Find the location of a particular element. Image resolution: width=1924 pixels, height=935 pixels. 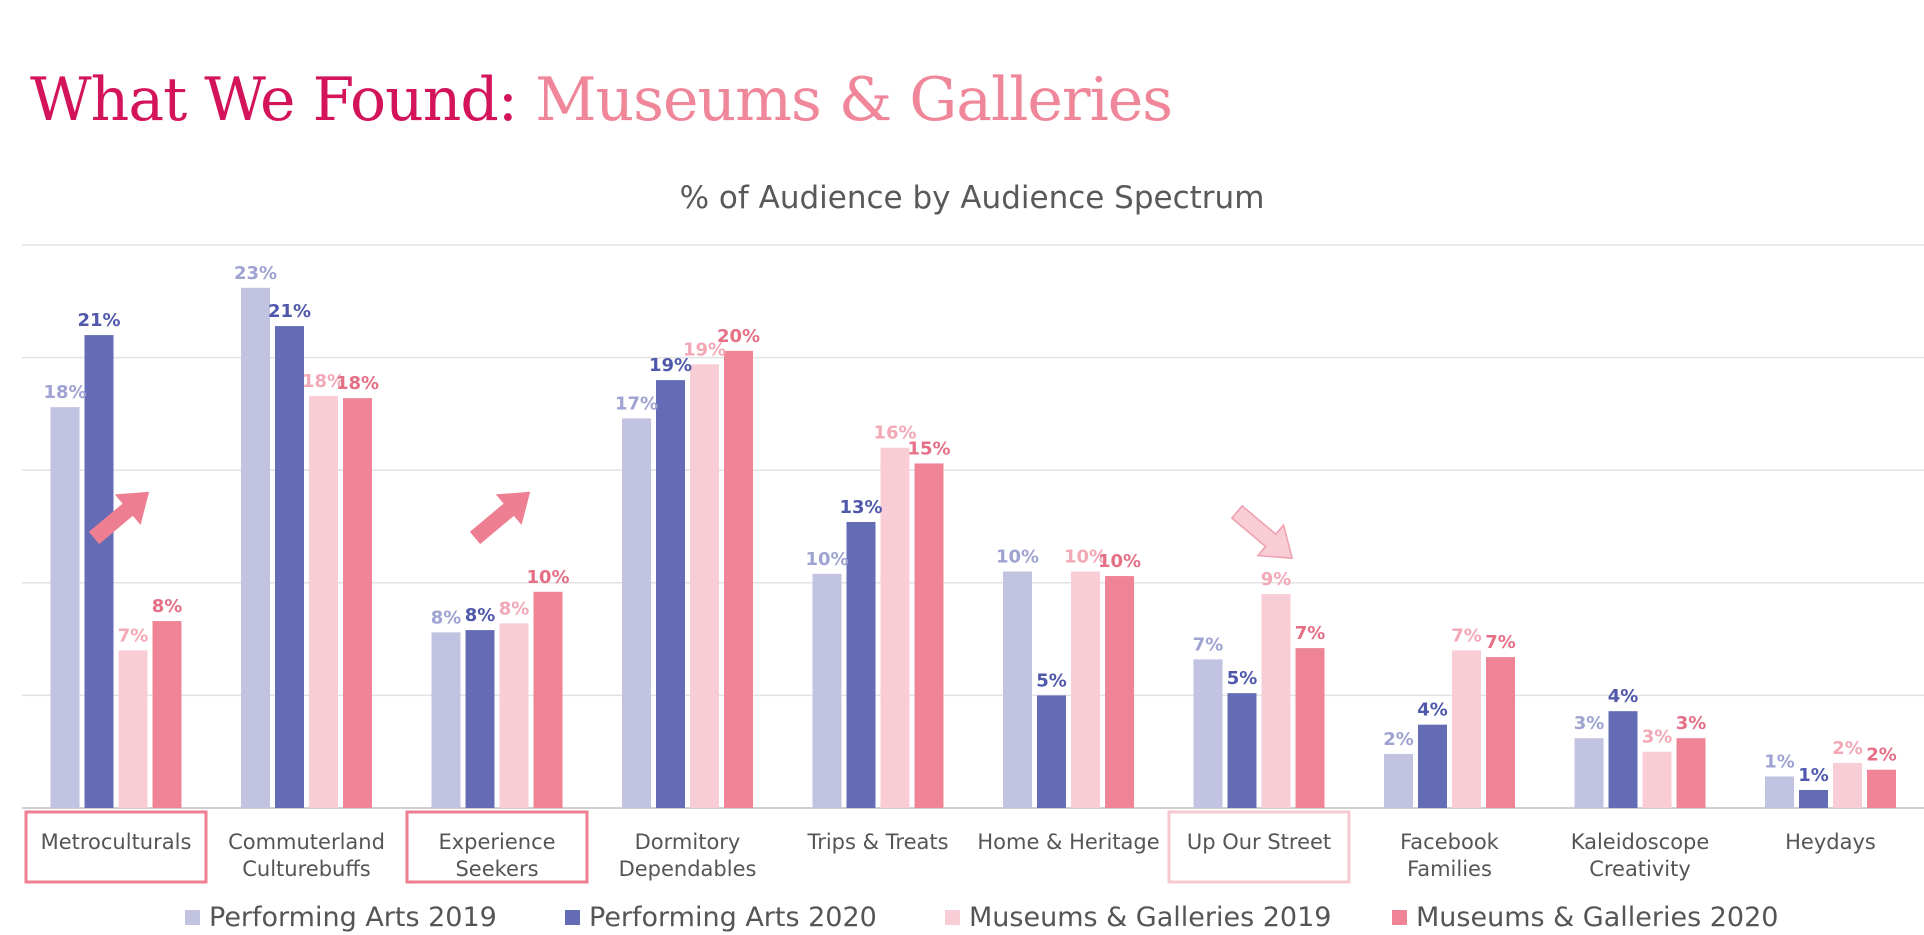

bar-experience-seekers-museums-and-galleries-2020 is located at coordinates (548, 699).